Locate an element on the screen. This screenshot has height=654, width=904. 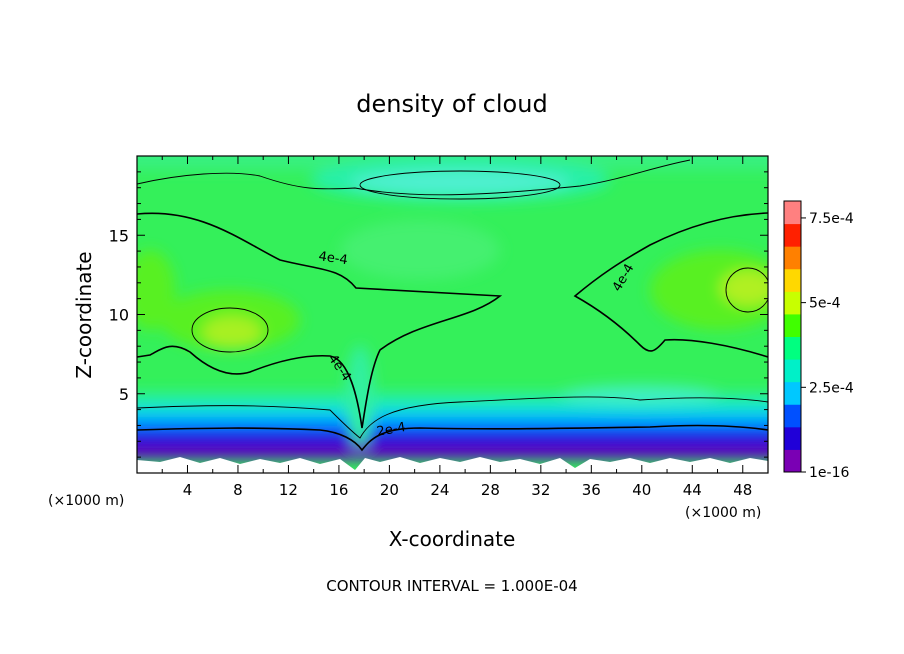
y-tick-label: 5 is located at coordinates (124, 394).